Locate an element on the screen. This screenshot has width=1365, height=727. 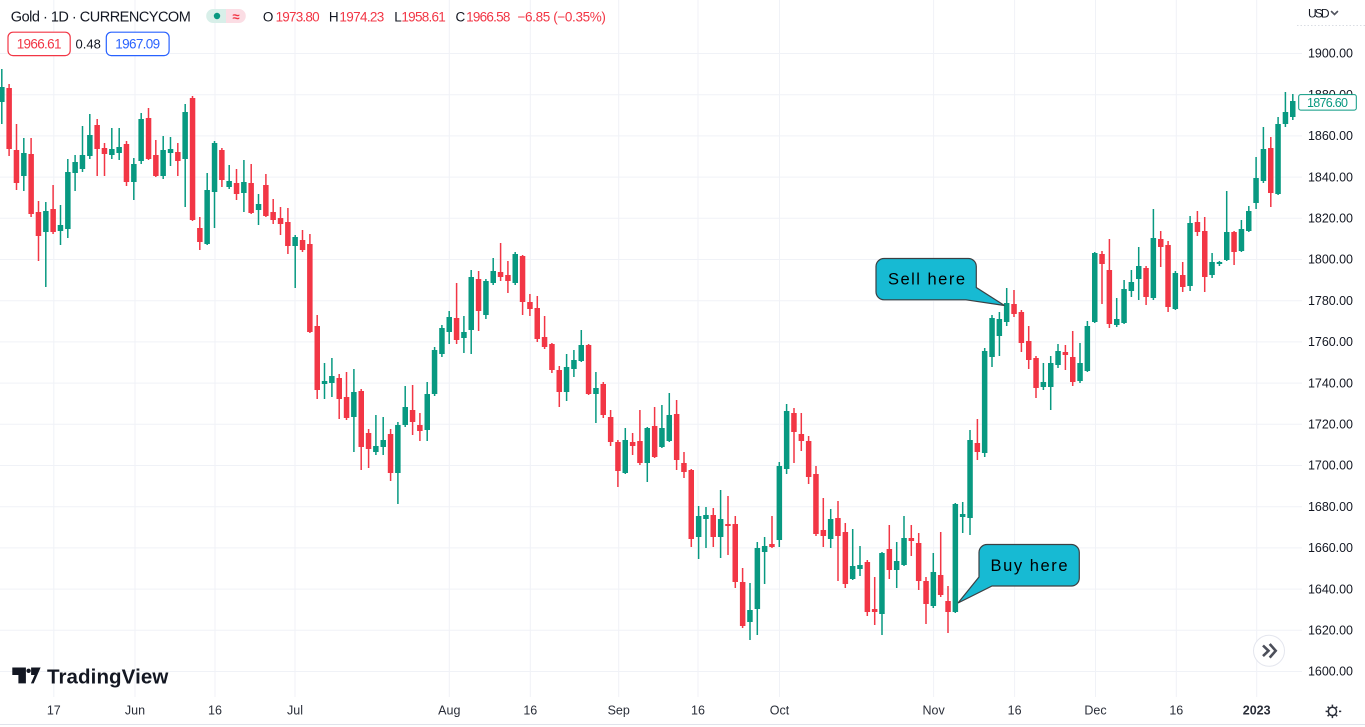
svg-text: 1958.61 is located at coordinates (423, 17).